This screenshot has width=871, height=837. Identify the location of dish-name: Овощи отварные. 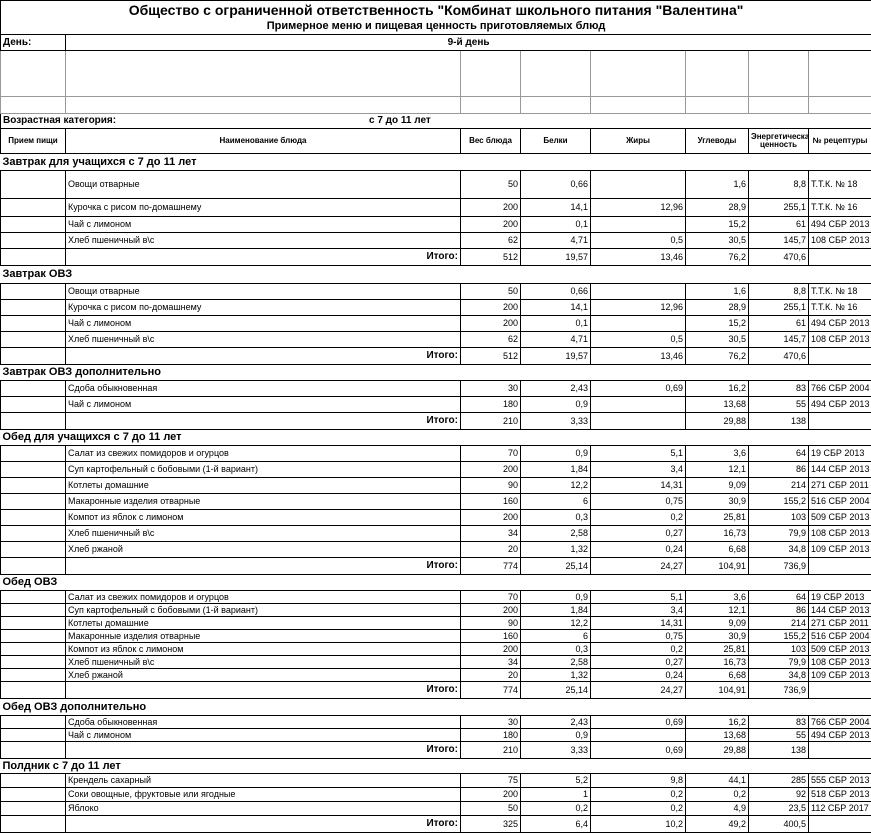
(263, 184).